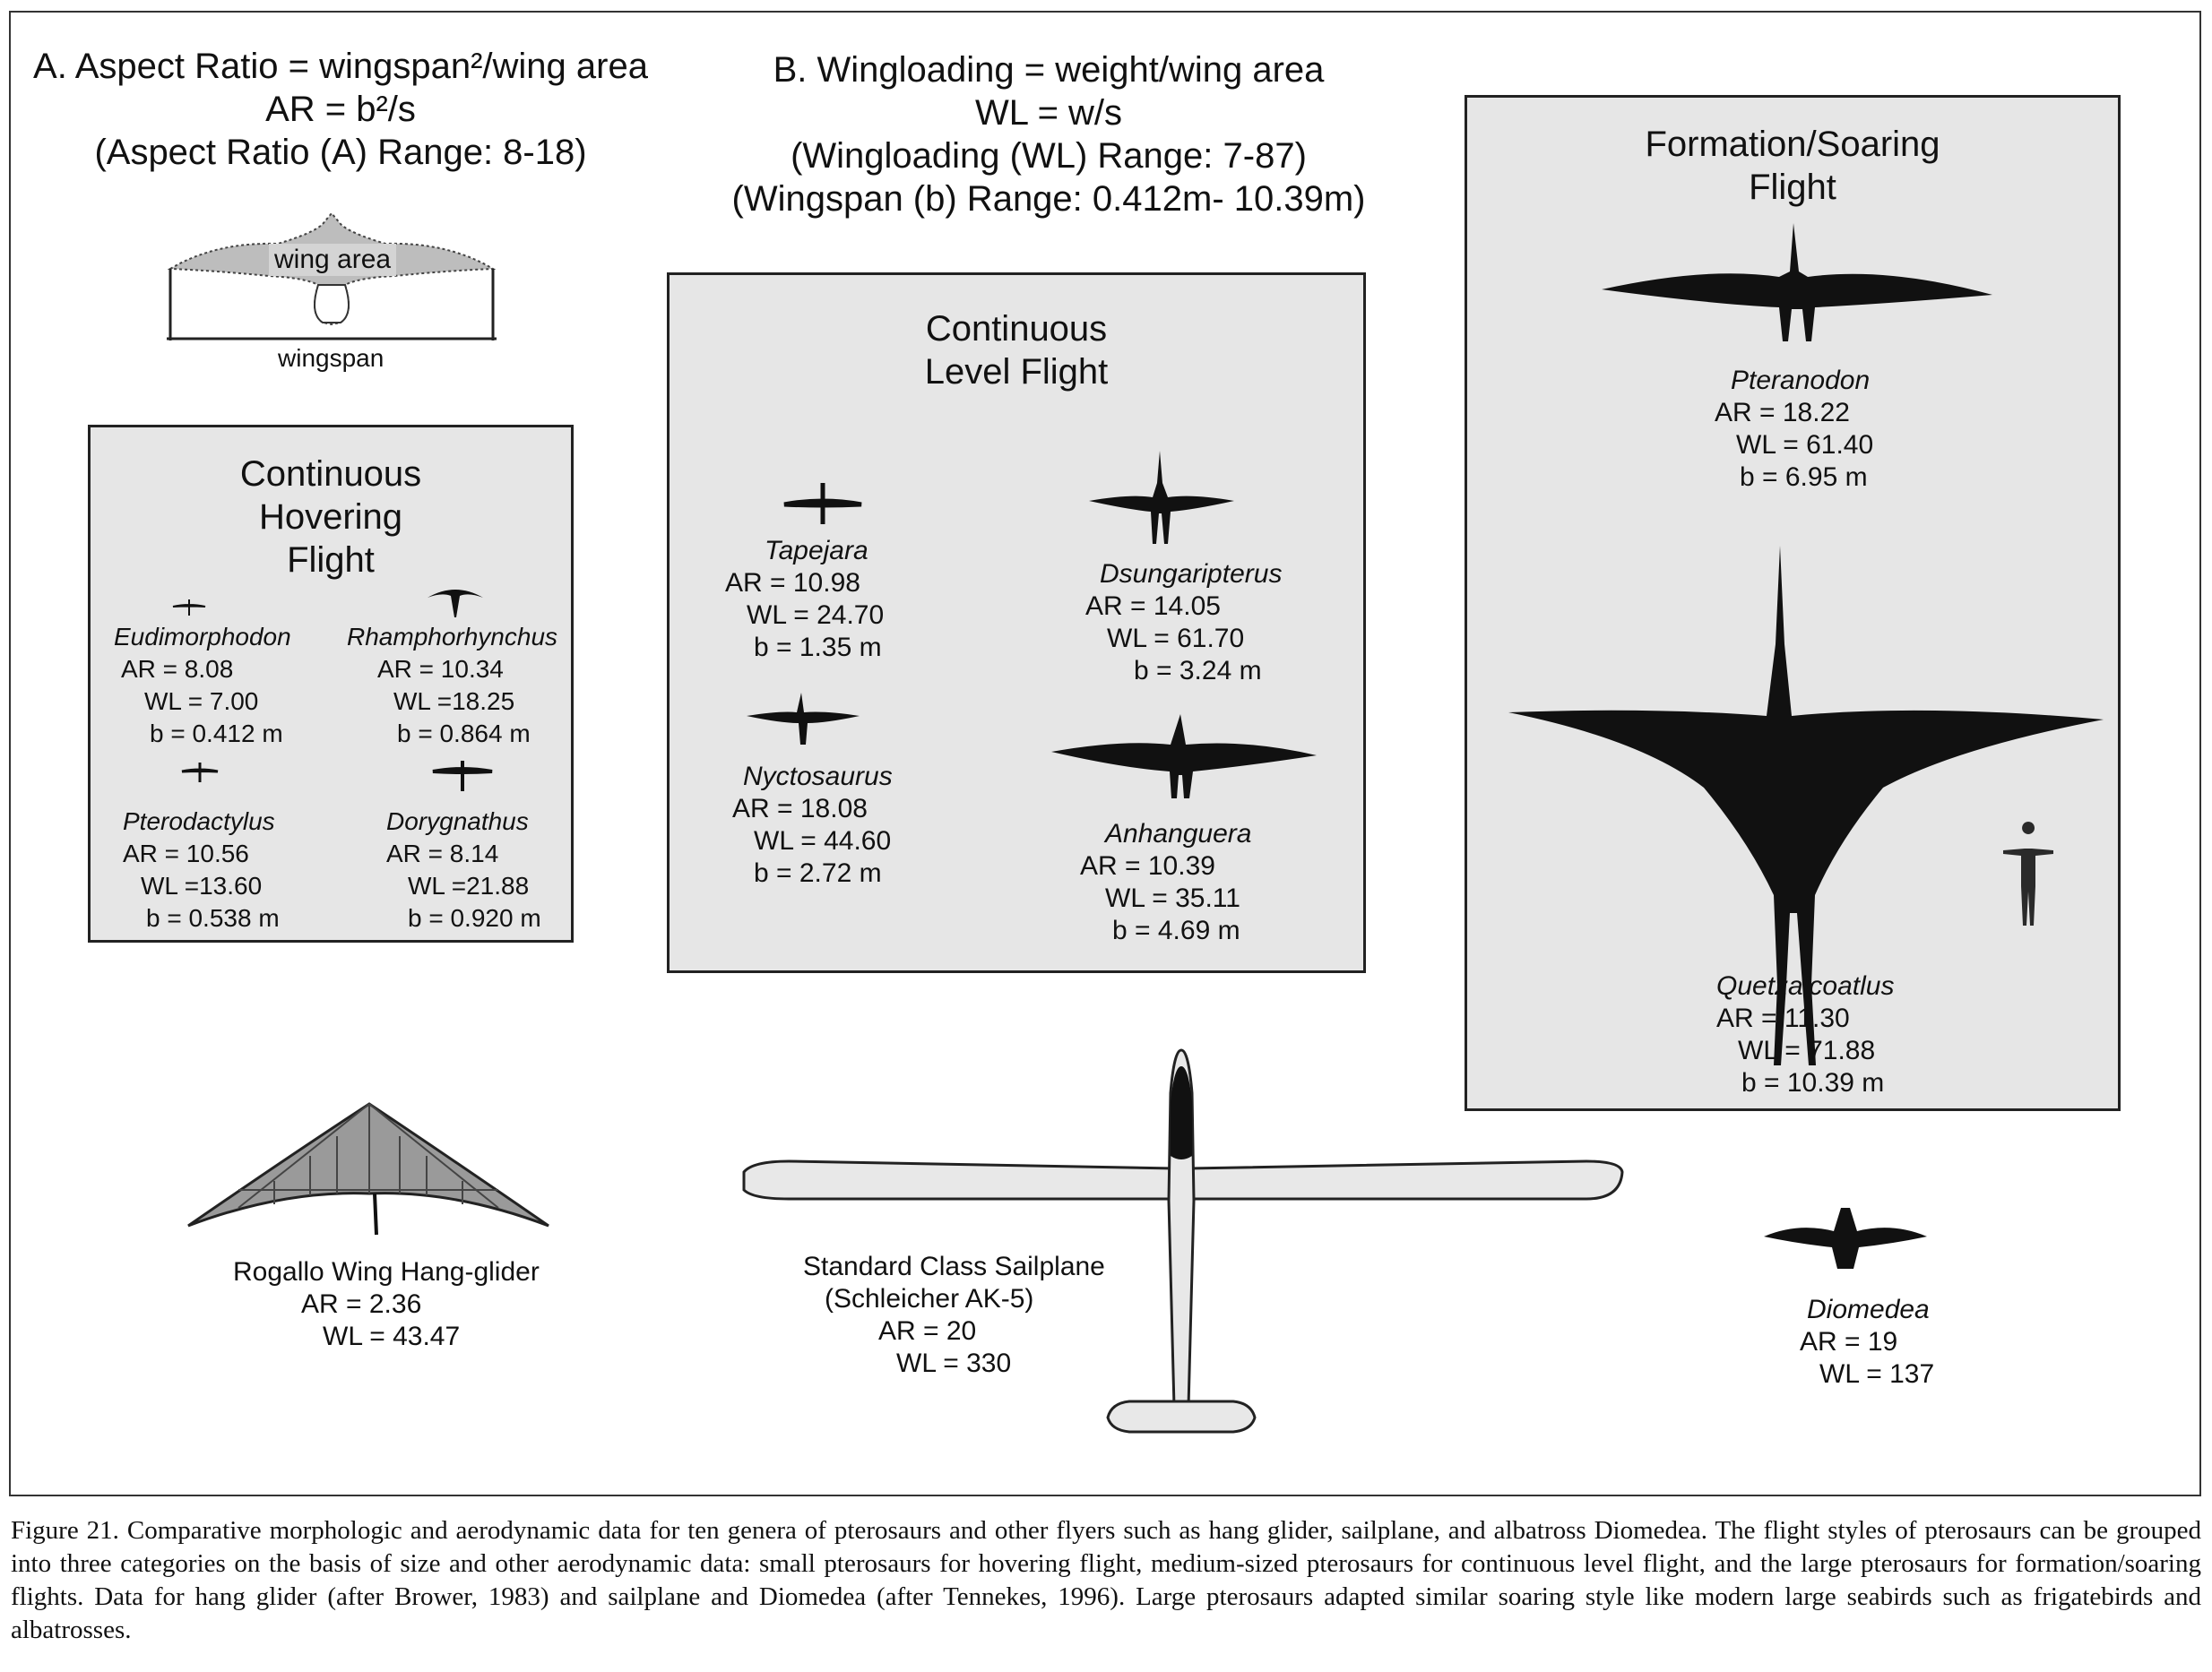  I want to click on eudimorphodon-silhouette-icon, so click(189, 607).